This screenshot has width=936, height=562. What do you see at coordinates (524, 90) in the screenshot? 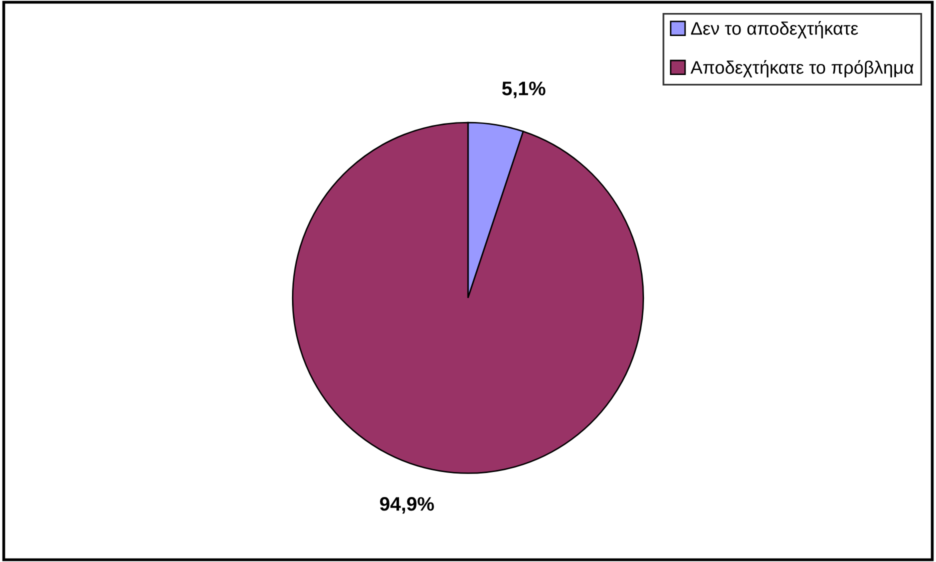
I see `data-label: 5,1%` at bounding box center [524, 90].